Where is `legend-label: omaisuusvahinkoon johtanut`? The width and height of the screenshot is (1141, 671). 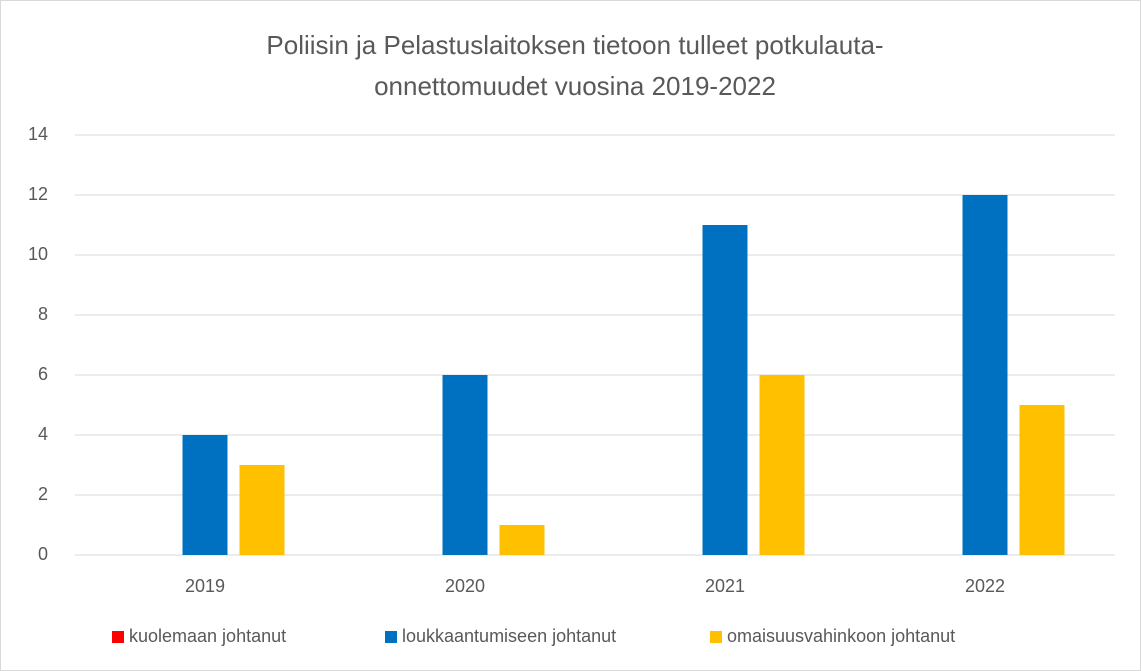
legend-label: omaisuusvahinkoon johtanut is located at coordinates (841, 636).